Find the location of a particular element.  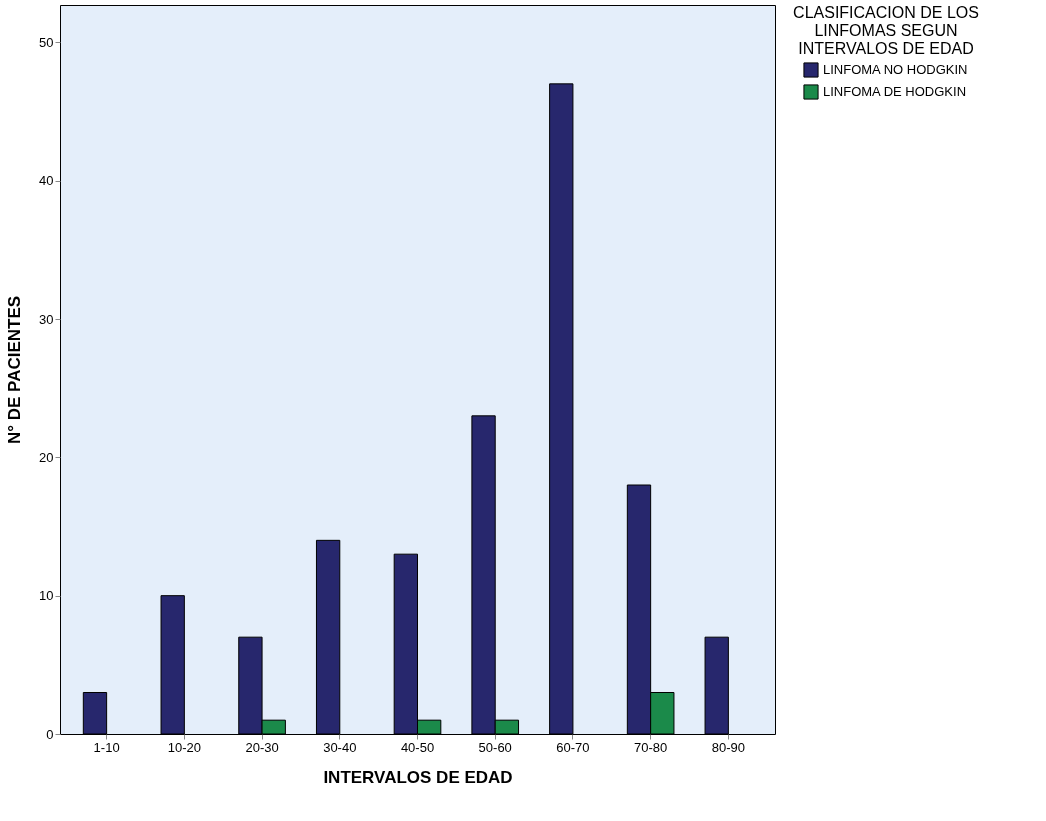

y-tick-label: 30 is located at coordinates (46, 319).